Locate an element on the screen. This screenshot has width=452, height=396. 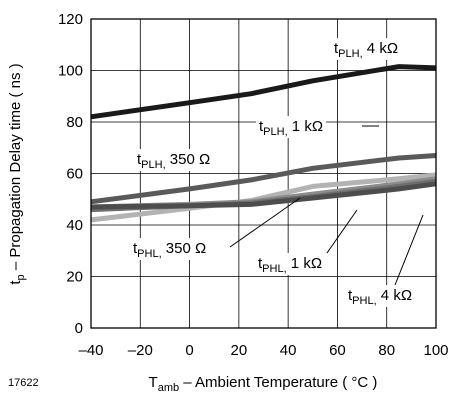
y-tick-label: 60 is located at coordinates (74, 174).